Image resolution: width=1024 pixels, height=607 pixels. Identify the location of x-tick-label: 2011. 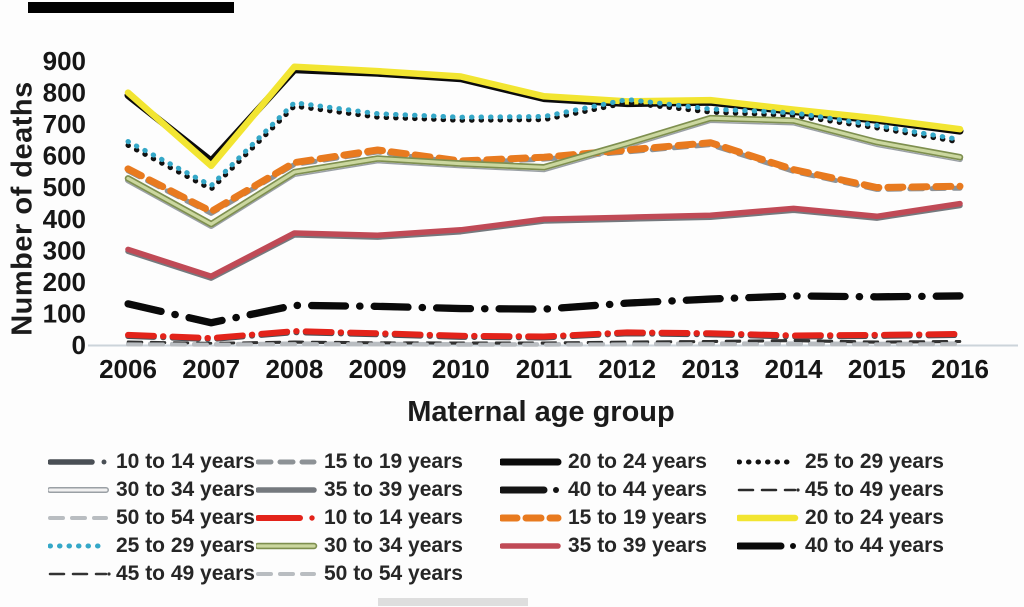
(544, 369).